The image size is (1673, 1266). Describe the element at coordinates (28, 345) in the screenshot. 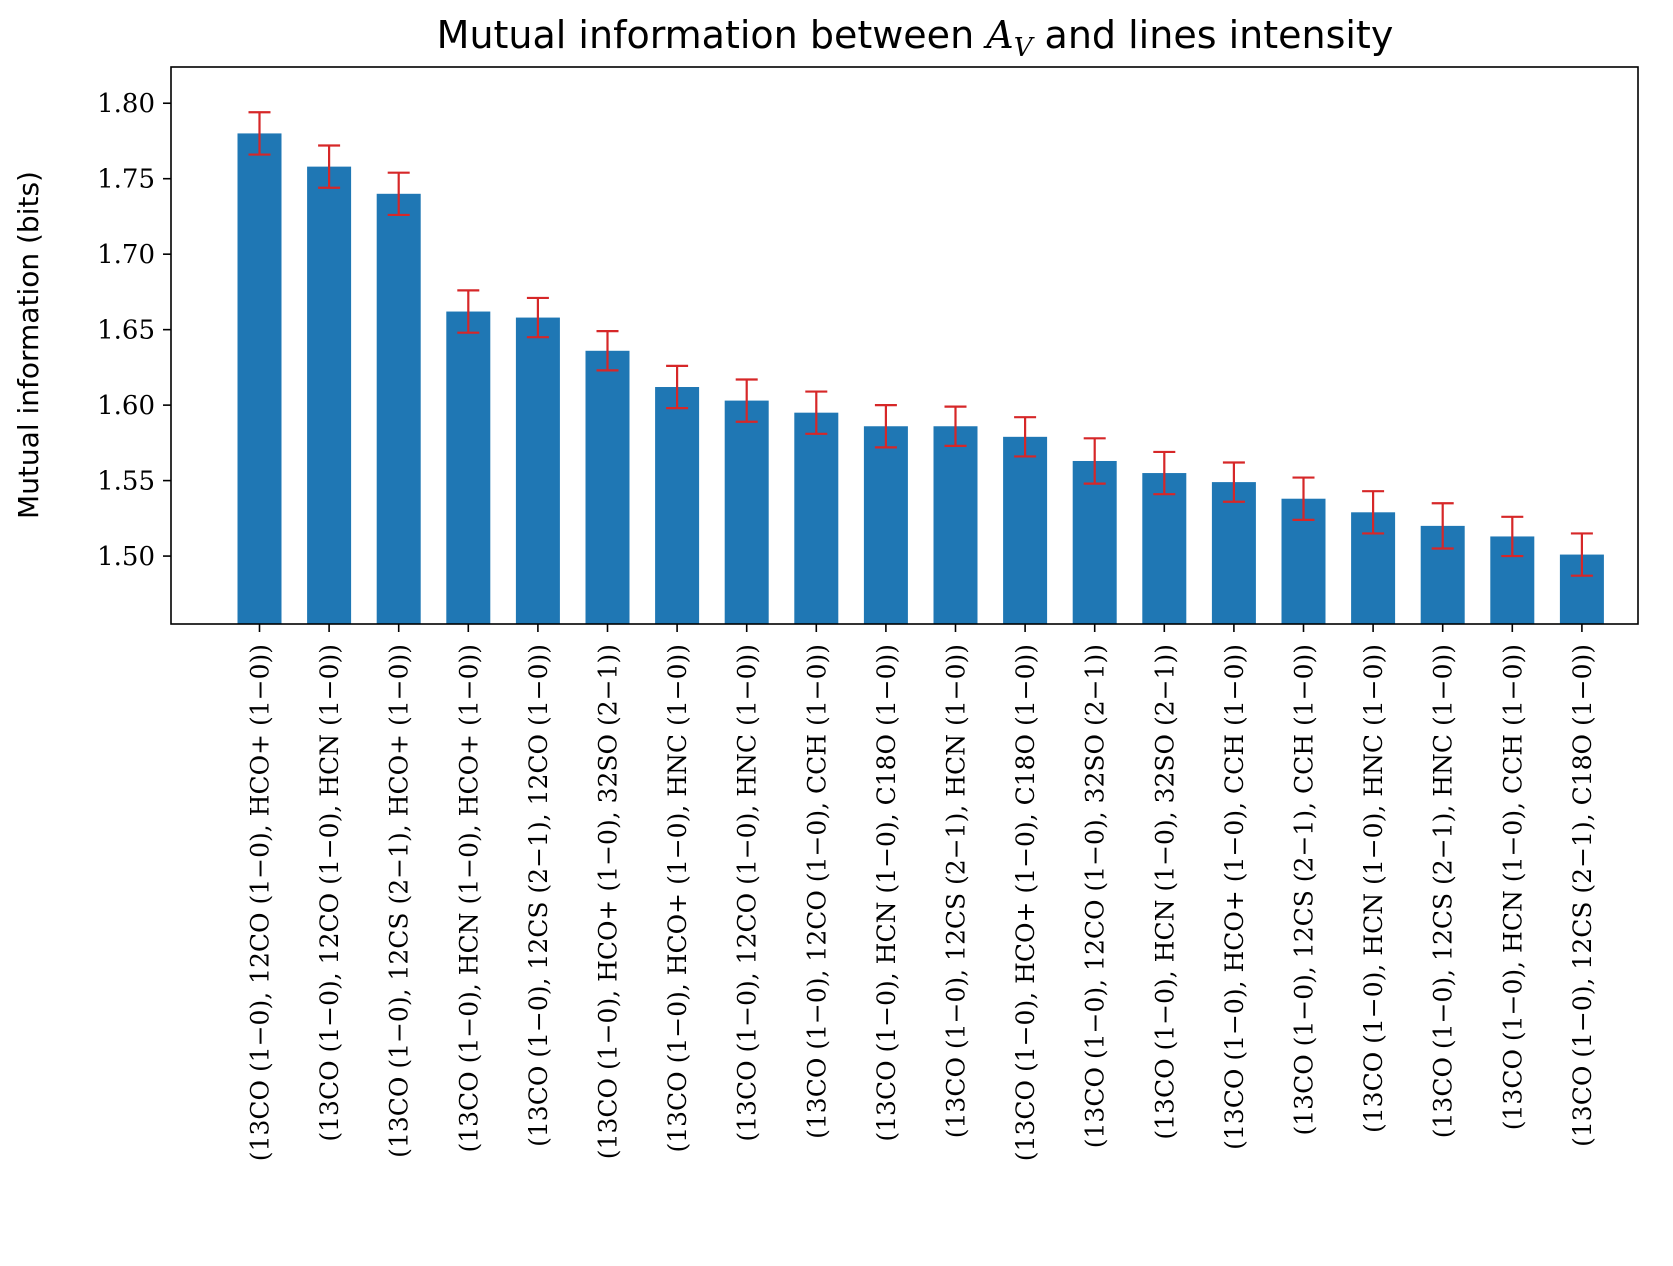

I see `y-axis-label: Mutual information (bits)` at that location.